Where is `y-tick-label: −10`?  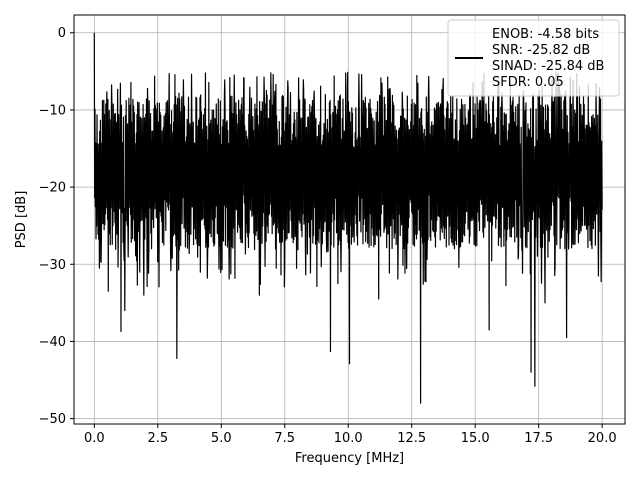
y-tick-label: −10 is located at coordinates (52, 110).